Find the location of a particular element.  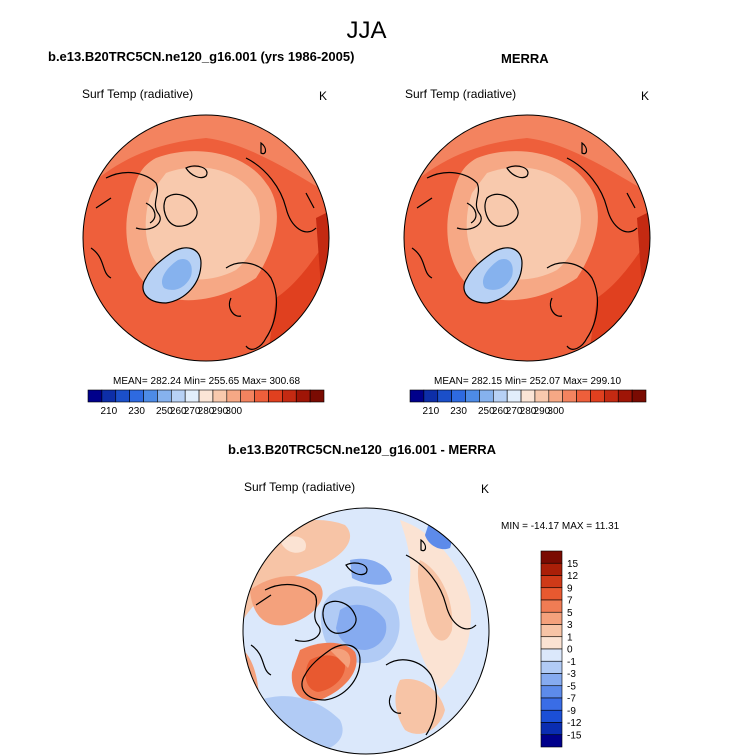

right-colorbar-tick-label: 250 is located at coordinates (486, 411).